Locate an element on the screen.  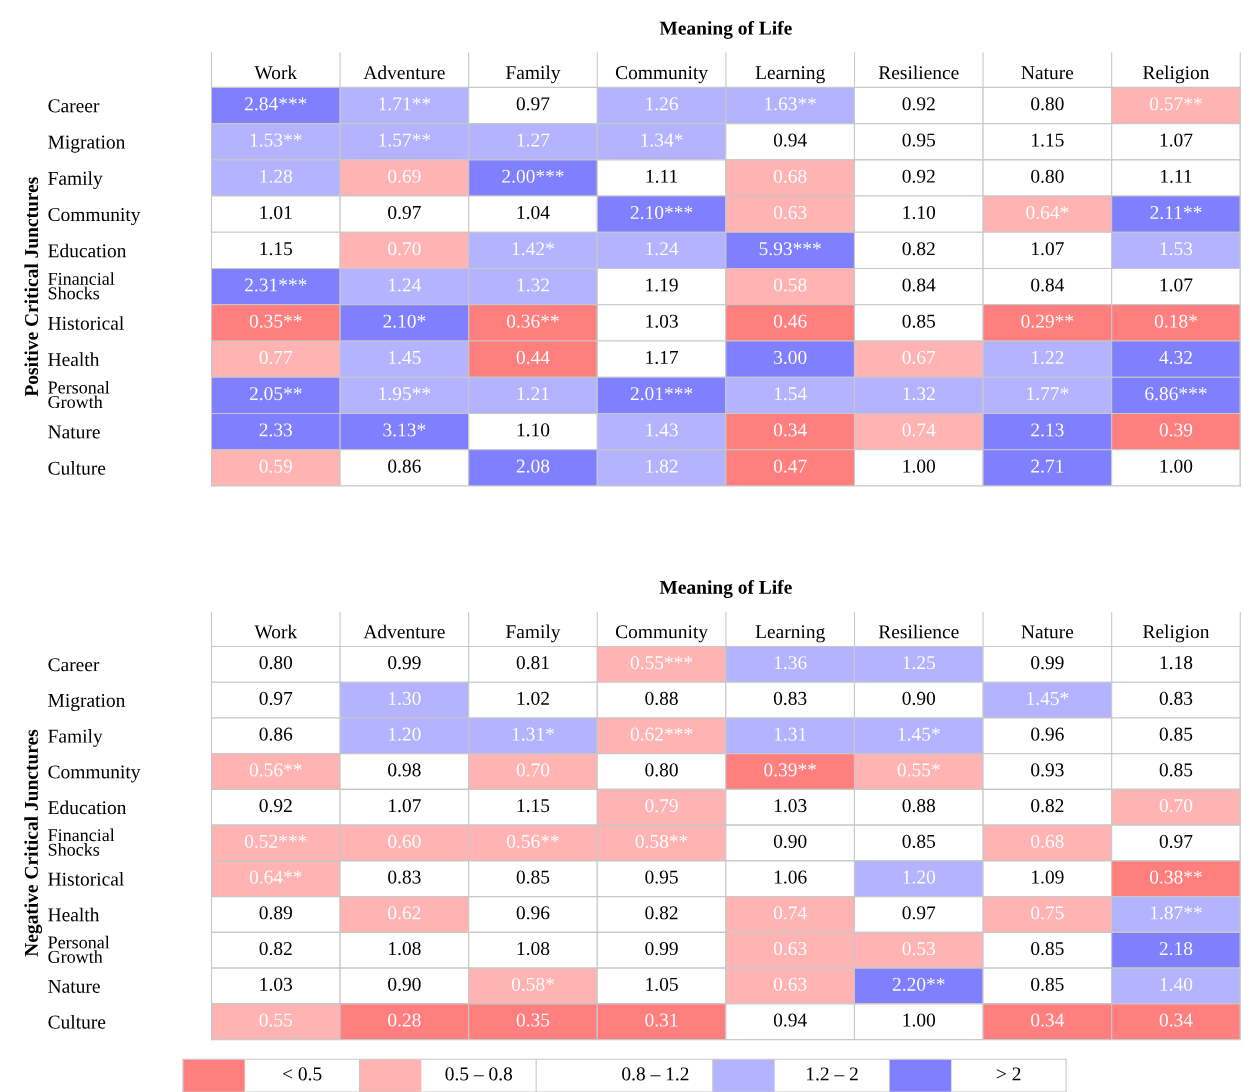
data-label: 4.32 is located at coordinates (1175, 357).